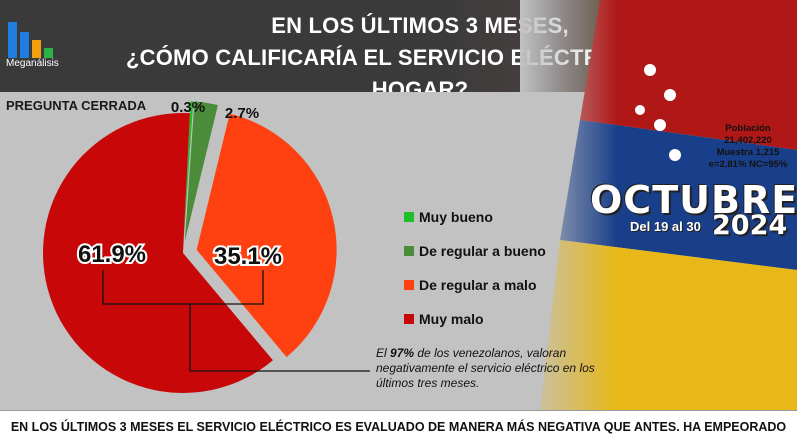 The image size is (797, 443). I want to click on brand-name: Meganálisis, so click(32, 63).